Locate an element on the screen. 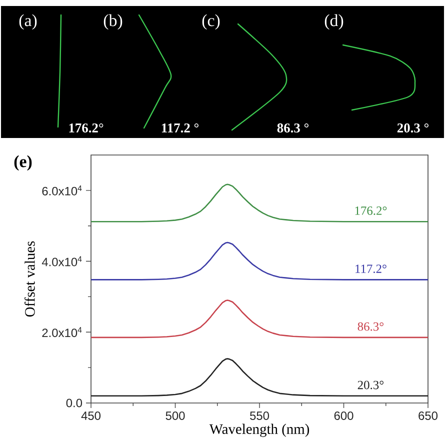 The height and width of the screenshot is (444, 445). text: (c) is located at coordinates (211, 22).